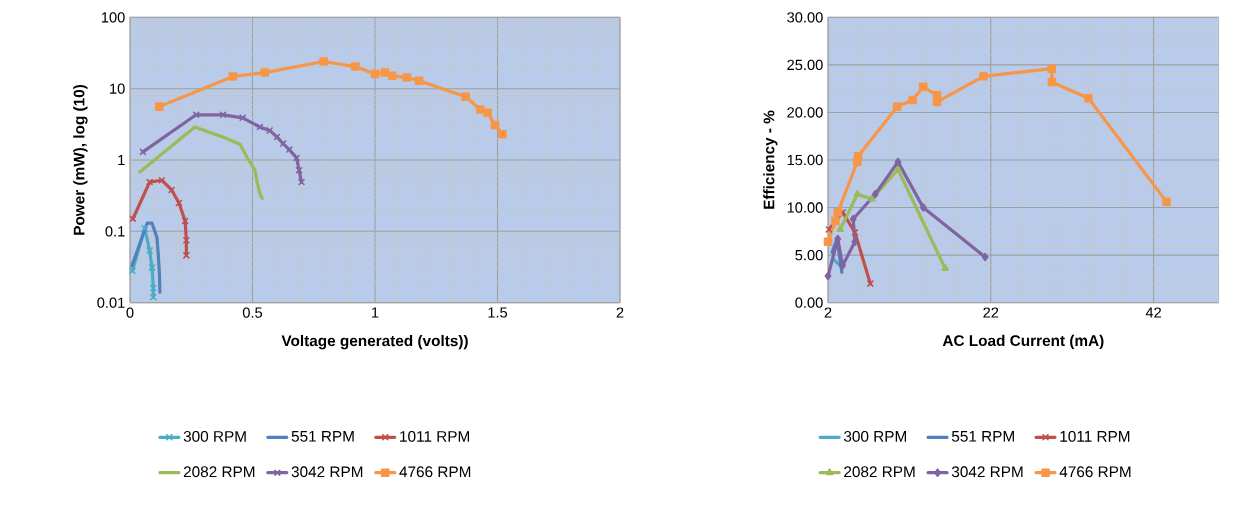 This screenshot has height=513, width=1236. I want to click on y-tick-label: 0.1, so click(115, 231).